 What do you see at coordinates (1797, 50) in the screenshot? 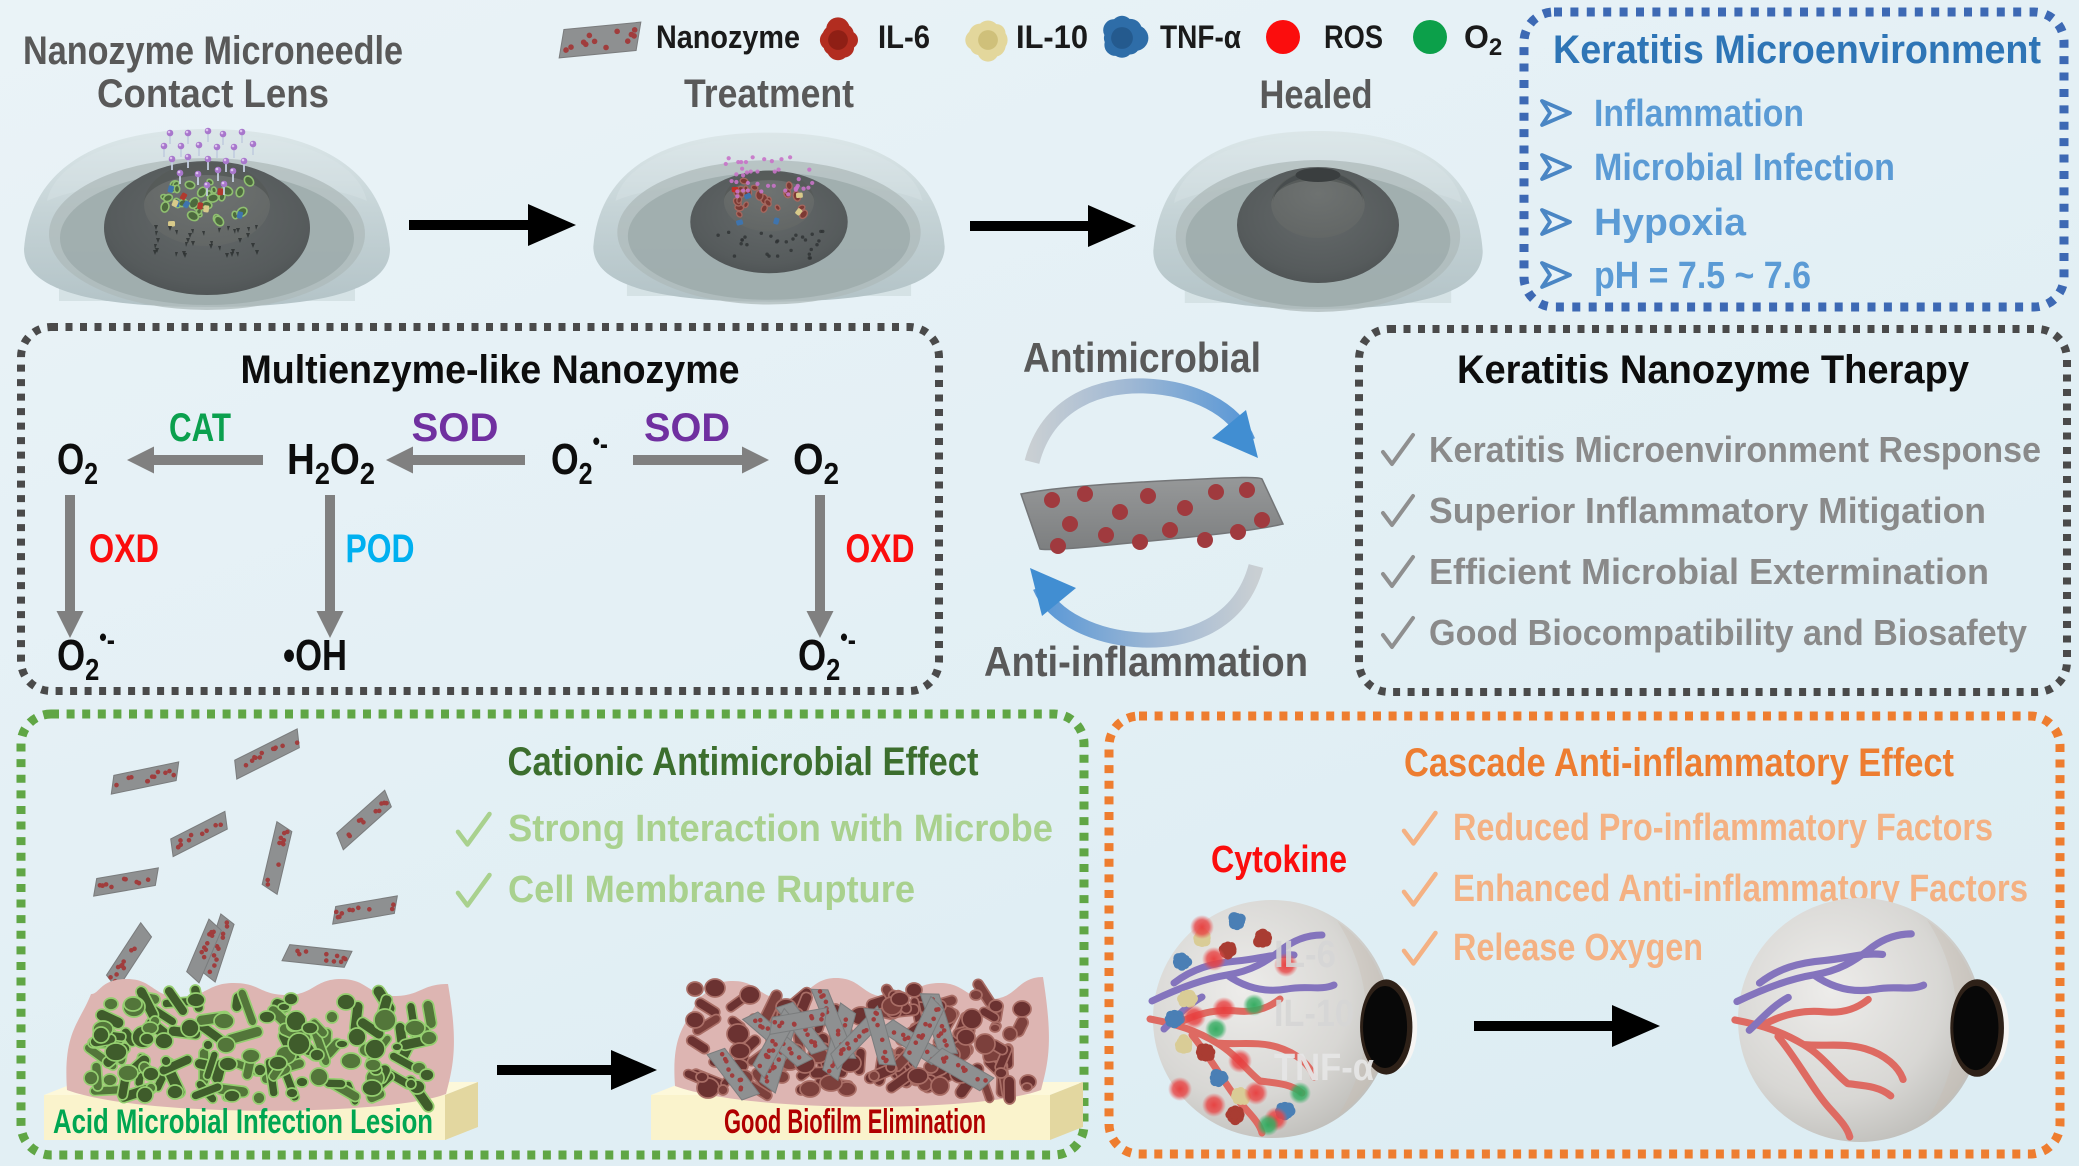
I see `svg-text: Keratitis Microenvironment` at bounding box center [1797, 50].